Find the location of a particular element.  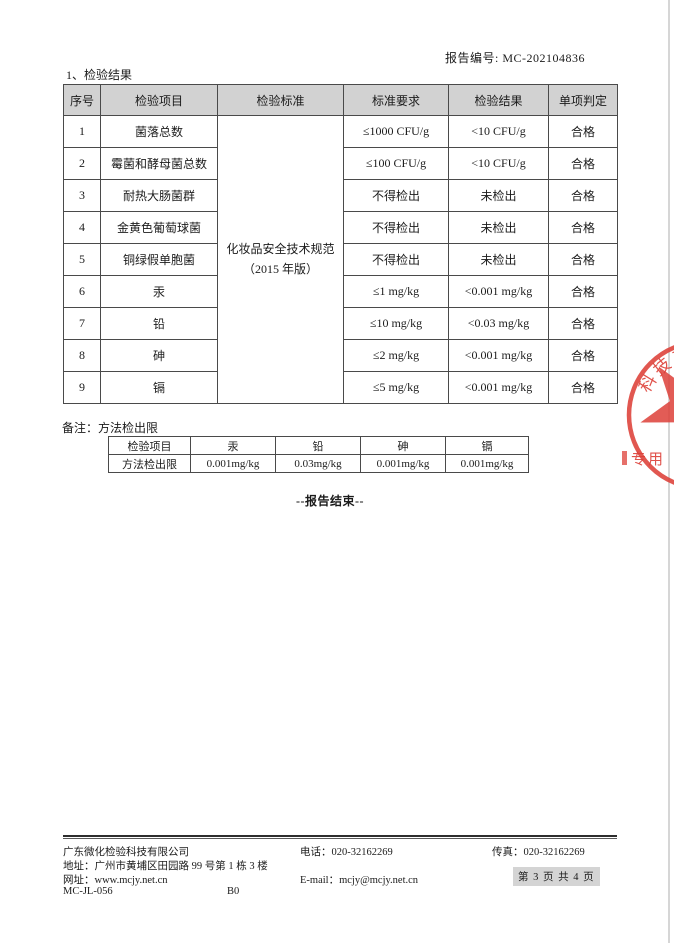

page-number-badge: 第 3 页 共 4 页 is located at coordinates (556, 876).